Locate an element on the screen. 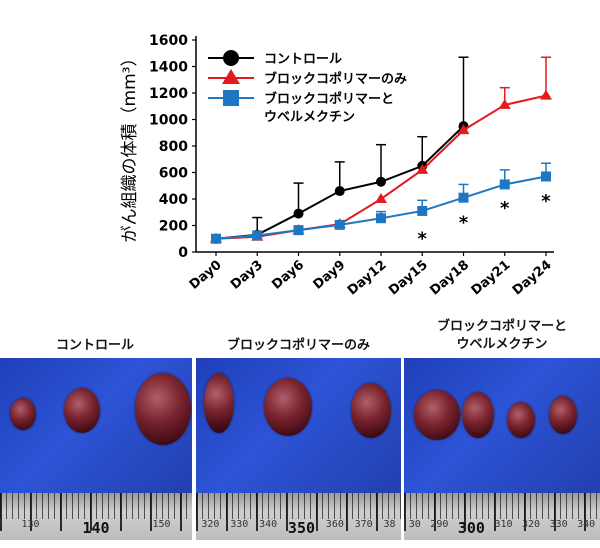 The width and height of the screenshot is (600, 548). y-tick-label: 1200 is located at coordinates (168, 94).